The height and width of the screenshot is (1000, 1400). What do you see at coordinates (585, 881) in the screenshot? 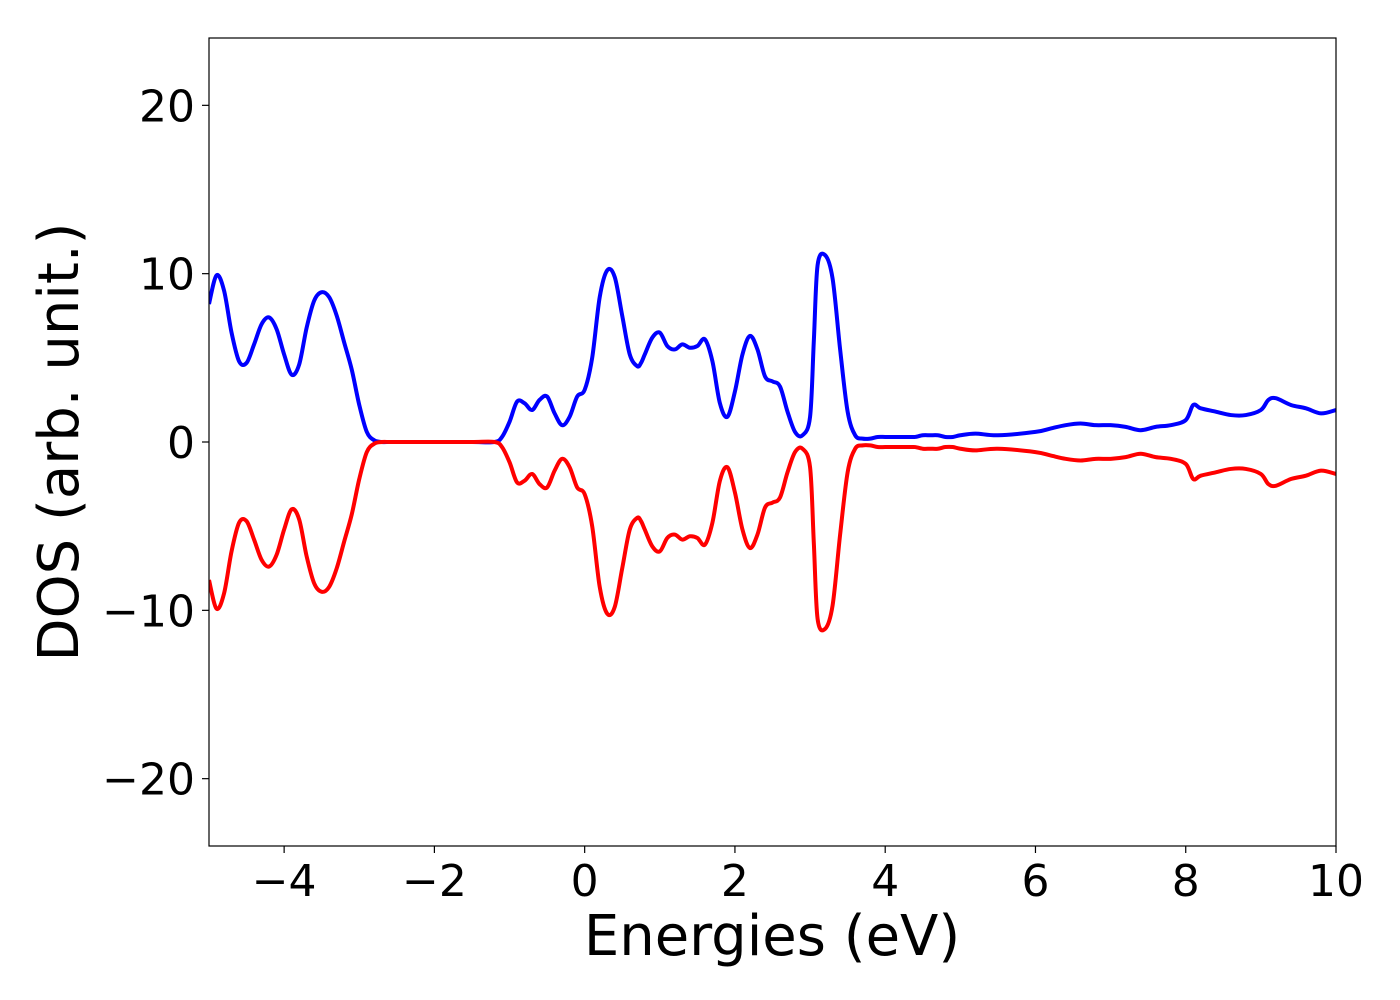
I see `x-tick-label: 0` at bounding box center [585, 881].